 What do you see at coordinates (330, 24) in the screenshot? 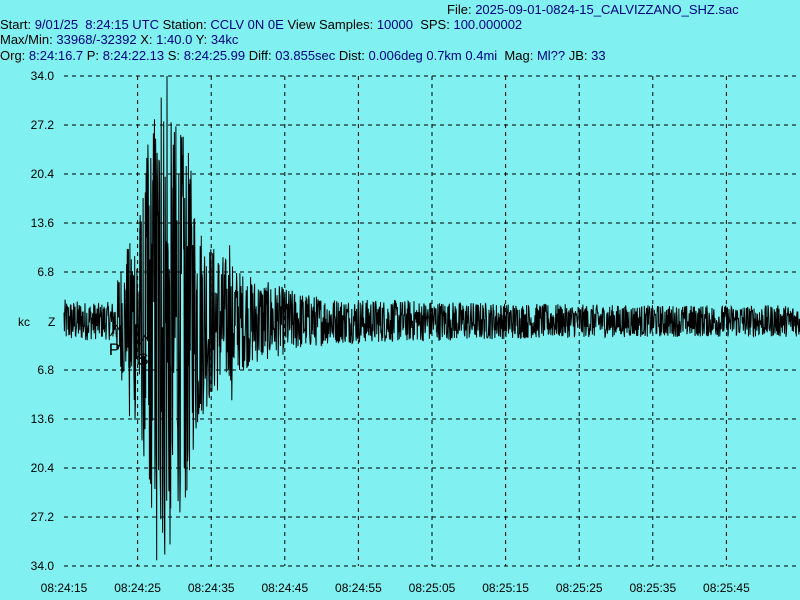
I see `view-samples-label: View Samples:` at bounding box center [330, 24].